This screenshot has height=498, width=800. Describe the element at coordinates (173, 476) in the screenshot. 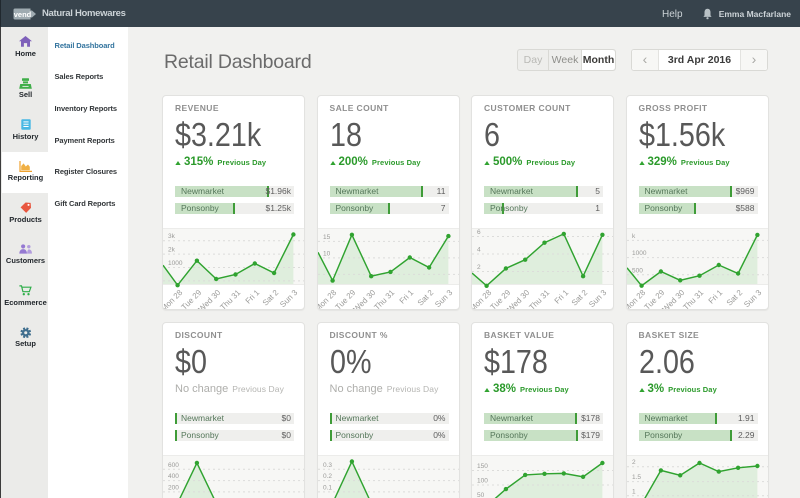

I see `svg-text: 400` at that location.